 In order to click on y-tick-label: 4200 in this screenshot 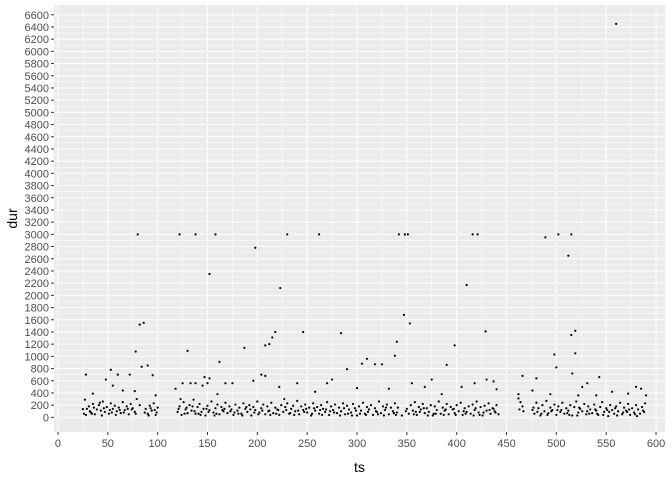, I will do `click(37, 162)`.